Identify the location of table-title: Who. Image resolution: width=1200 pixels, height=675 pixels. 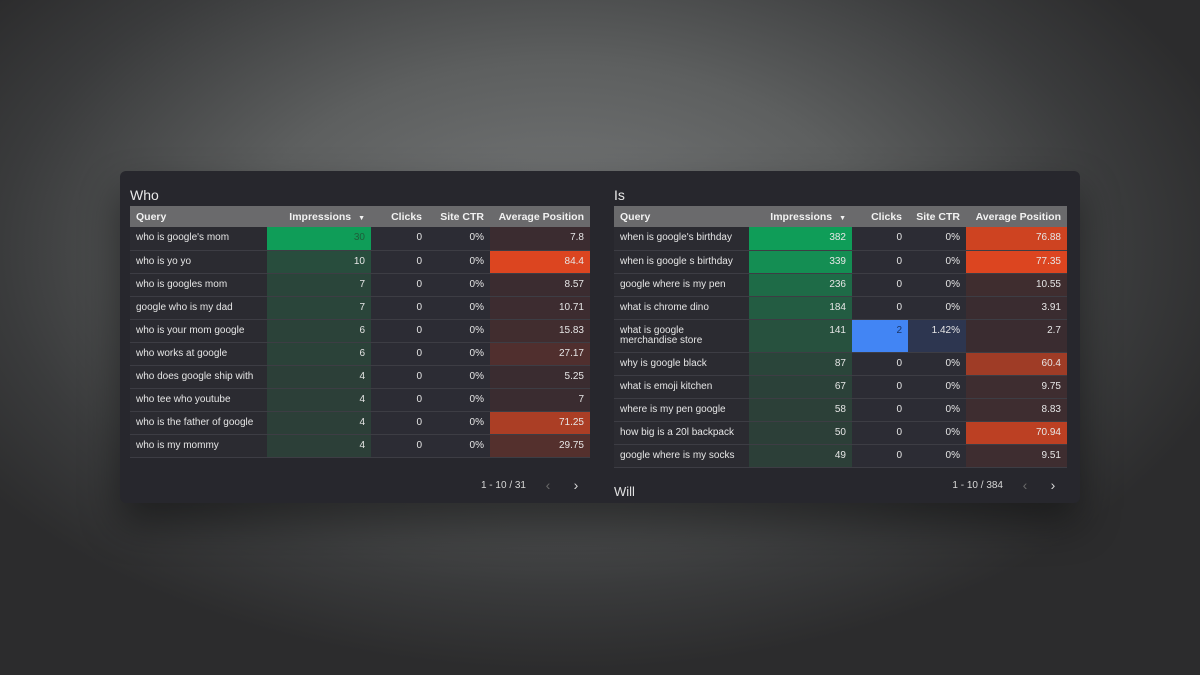
(144, 195).